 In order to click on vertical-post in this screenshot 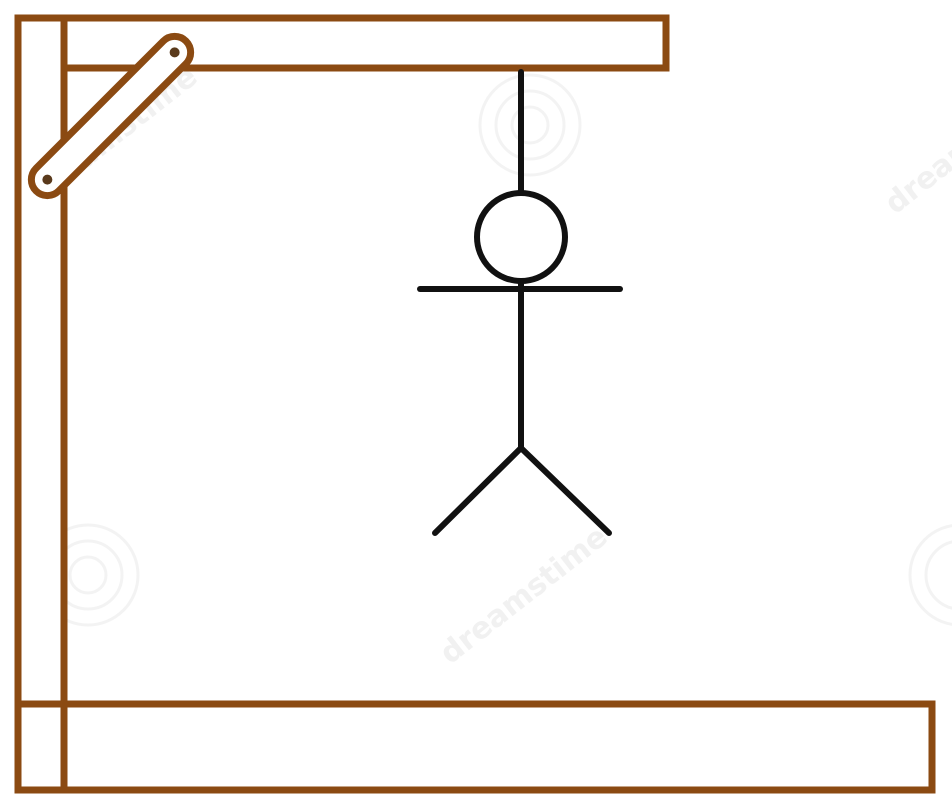, I will do `click(41, 404)`.